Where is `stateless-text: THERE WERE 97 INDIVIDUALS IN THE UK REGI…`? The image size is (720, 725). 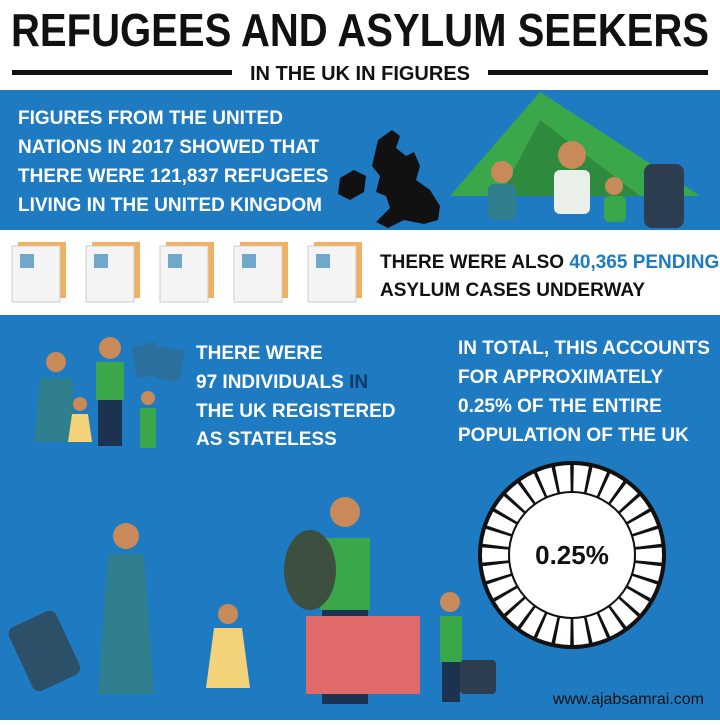 stateless-text: THERE WERE 97 INDIVIDUALS IN THE UK REGI… is located at coordinates (296, 396).